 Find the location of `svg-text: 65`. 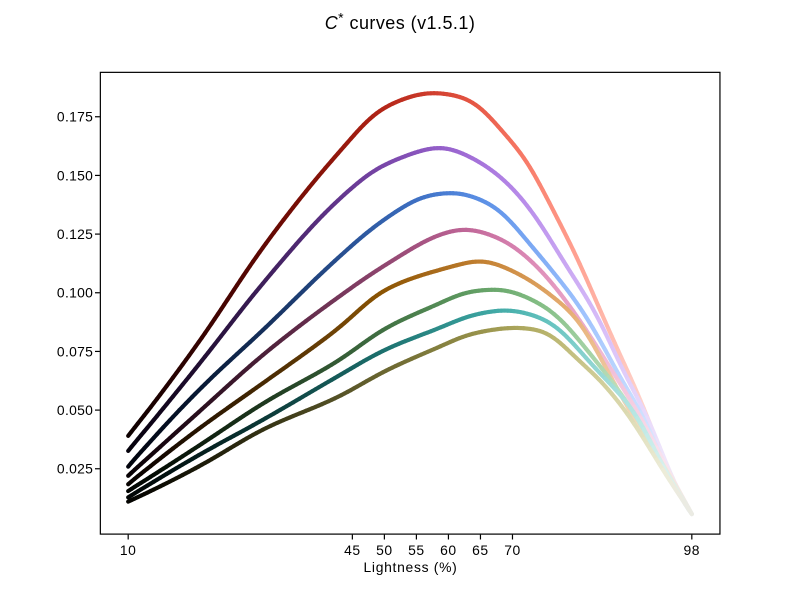

svg-text: 65 is located at coordinates (480, 550).